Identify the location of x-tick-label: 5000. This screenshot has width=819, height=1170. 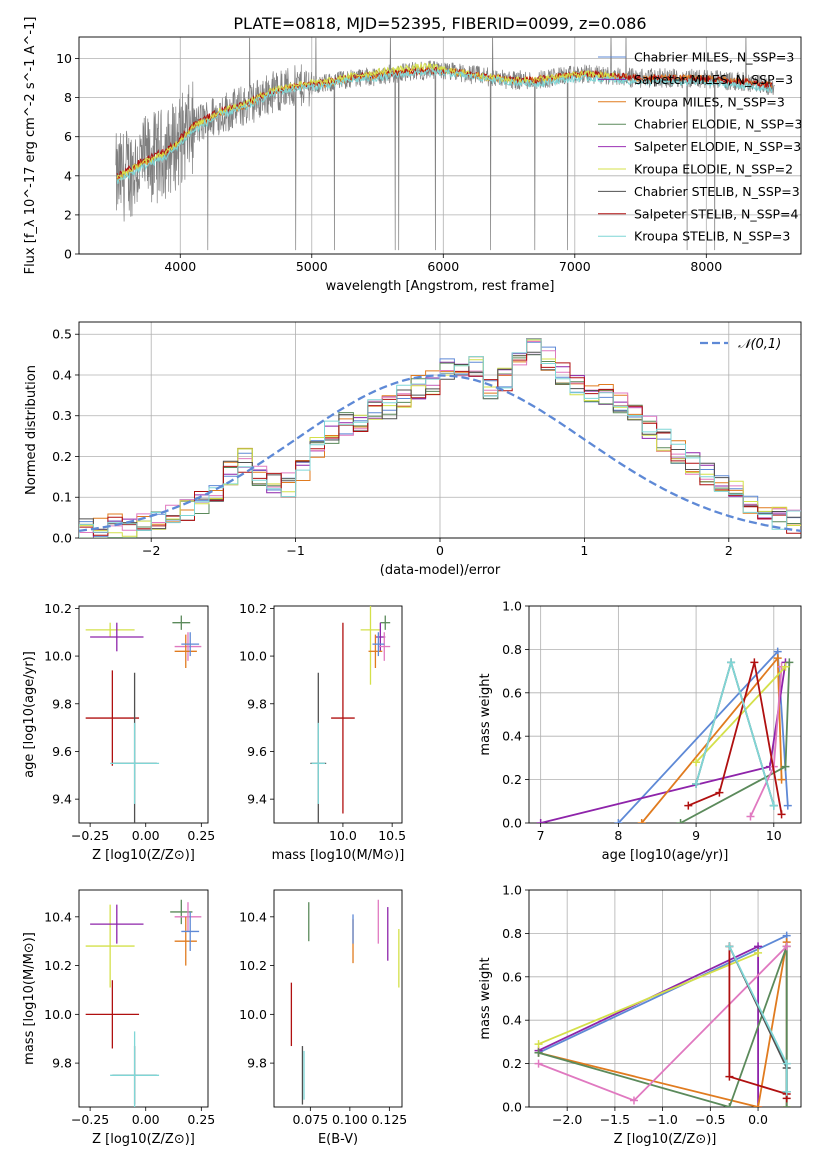
(312, 266).